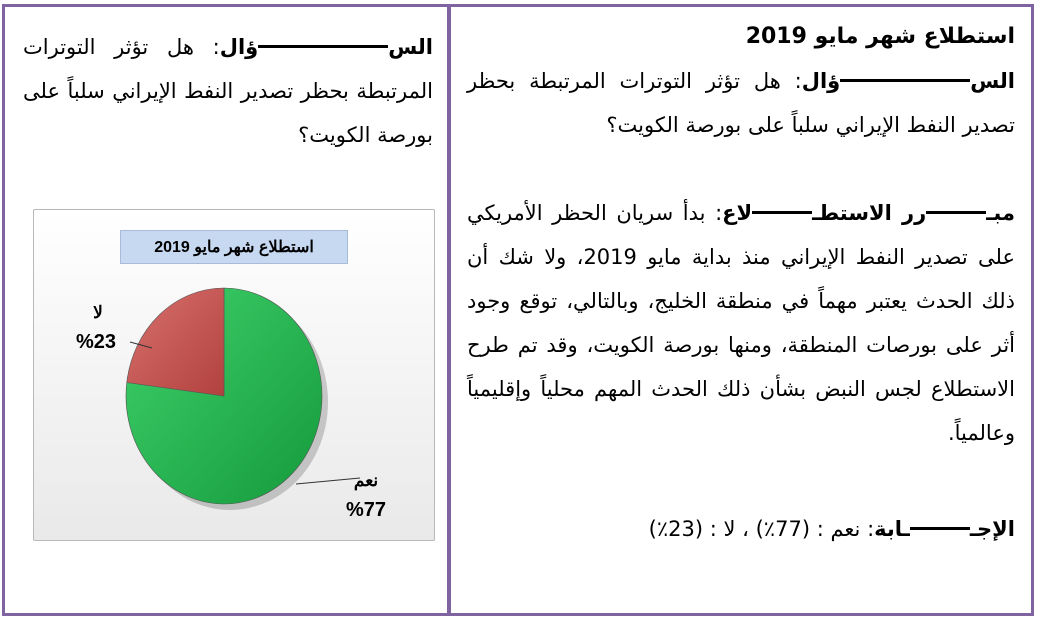  What do you see at coordinates (366, 481) in the screenshot?
I see `label-yes-word: نعم` at bounding box center [366, 481].